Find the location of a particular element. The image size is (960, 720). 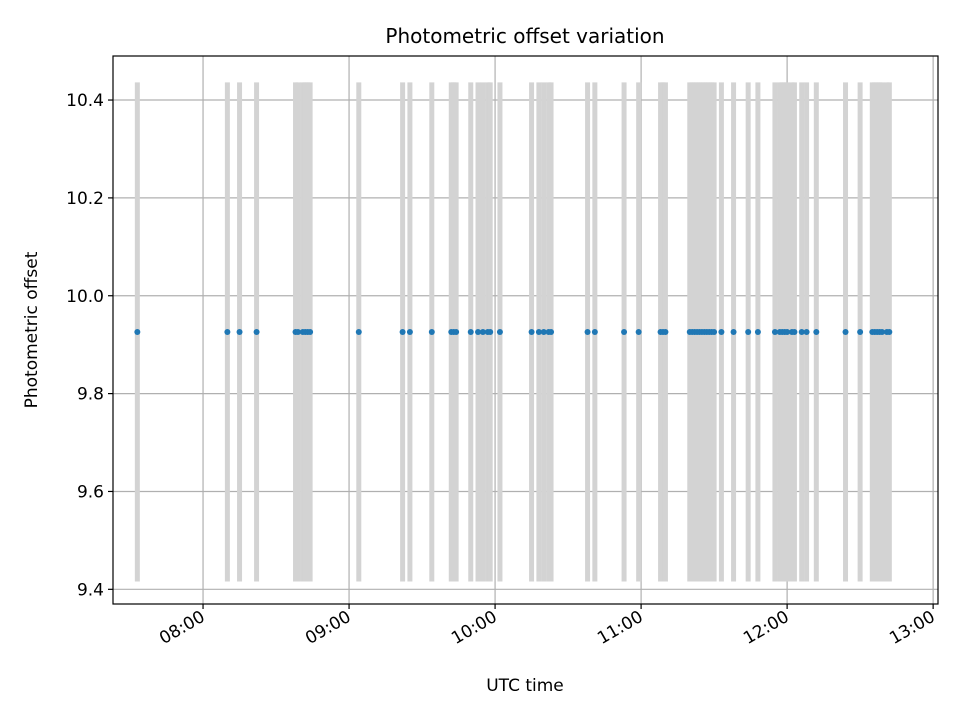

y-tick-label: 10.4 is located at coordinates (85, 101).